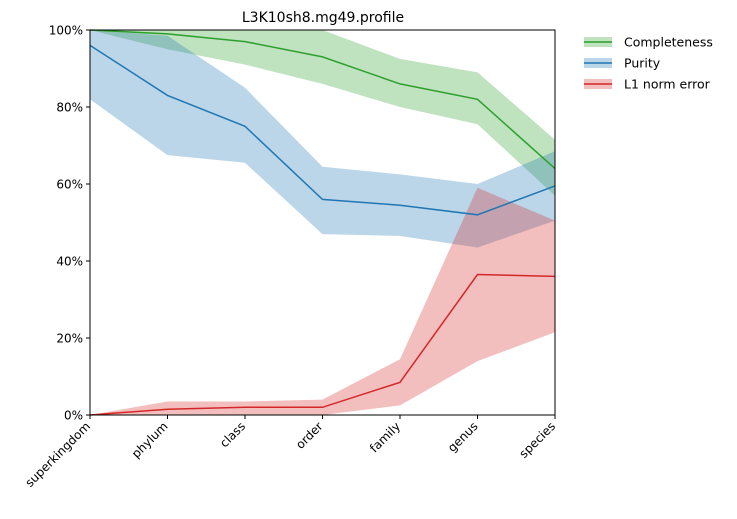  What do you see at coordinates (538, 440) in the screenshot?
I see `x-tick-label: species` at bounding box center [538, 440].